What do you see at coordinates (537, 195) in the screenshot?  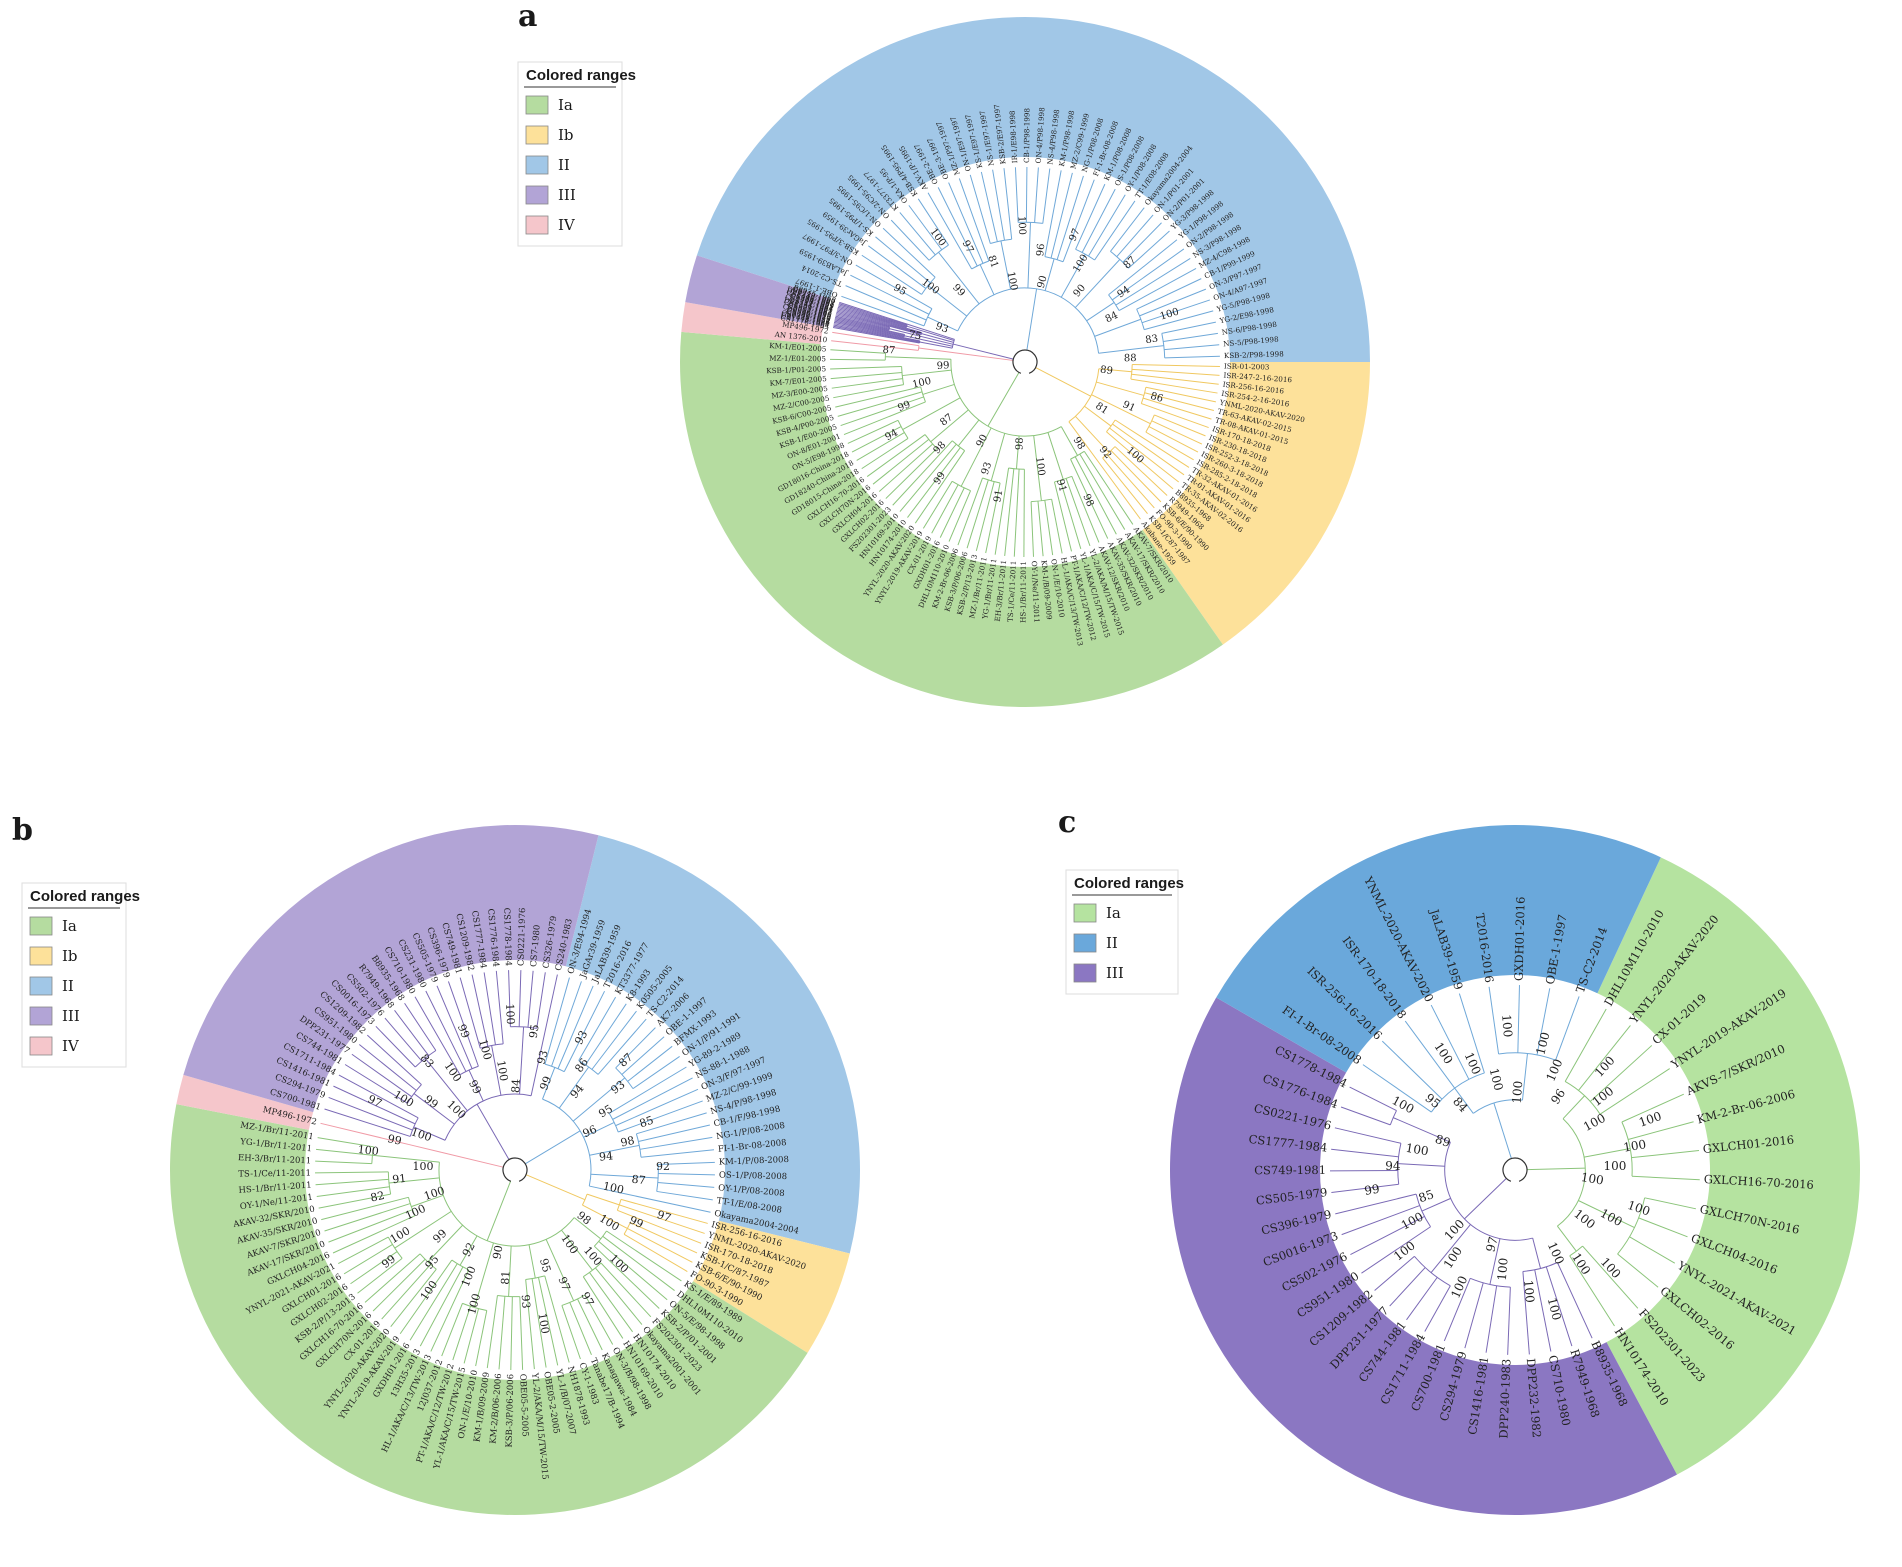 I see `legend-swatch-III` at bounding box center [537, 195].